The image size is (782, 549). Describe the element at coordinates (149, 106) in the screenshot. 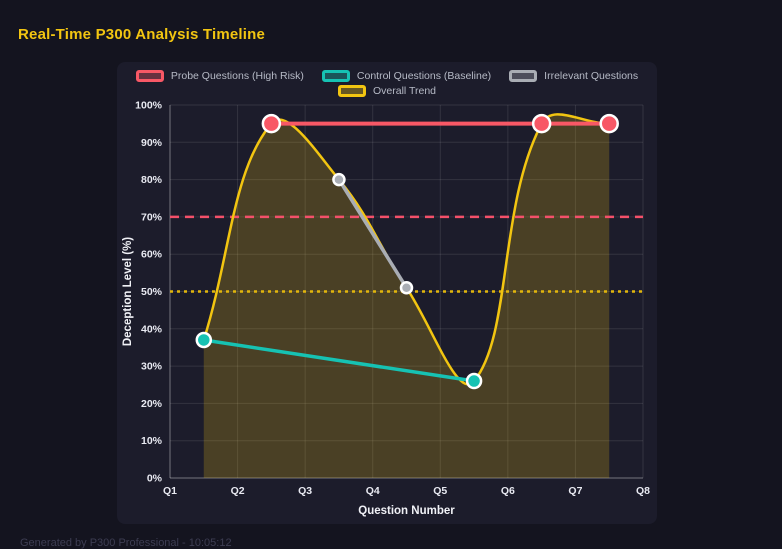

I see `svg-text: 100%` at that location.